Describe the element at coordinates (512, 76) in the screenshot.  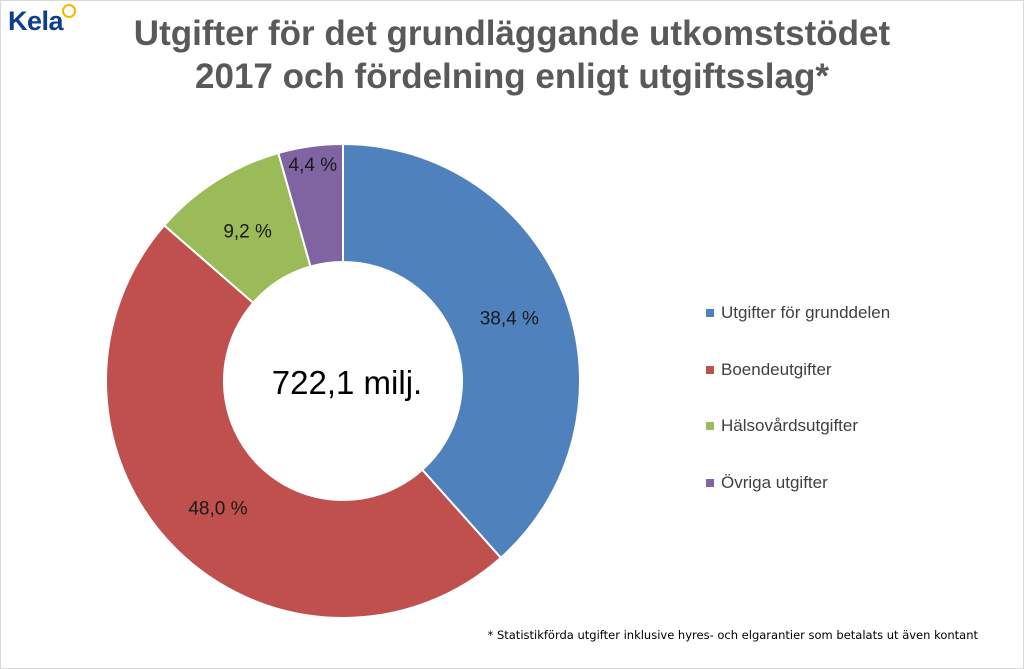
I see `chart-title-line-2: 2017 och fördelning enligt utgiftsslag*` at that location.